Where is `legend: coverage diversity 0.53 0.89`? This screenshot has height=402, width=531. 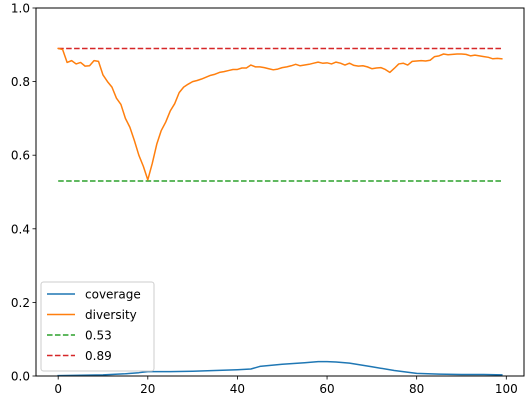
legend: coverage diversity 0.53 0.89 is located at coordinates (97, 326).